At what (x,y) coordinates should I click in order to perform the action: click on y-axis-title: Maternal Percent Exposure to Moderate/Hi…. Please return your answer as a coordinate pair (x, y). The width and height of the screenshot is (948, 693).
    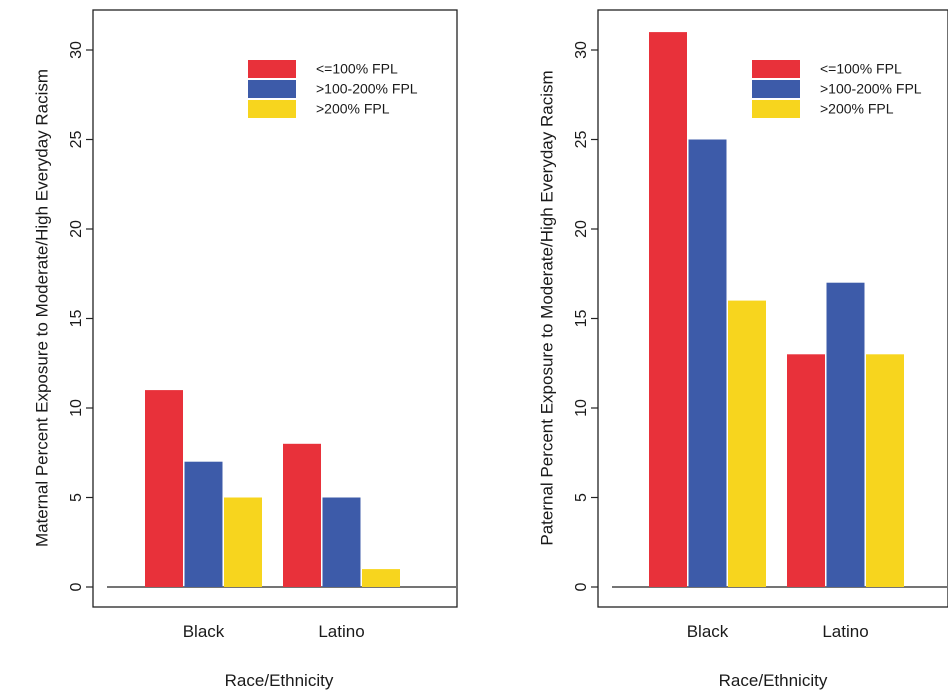
    Looking at the image, I should click on (41, 308).